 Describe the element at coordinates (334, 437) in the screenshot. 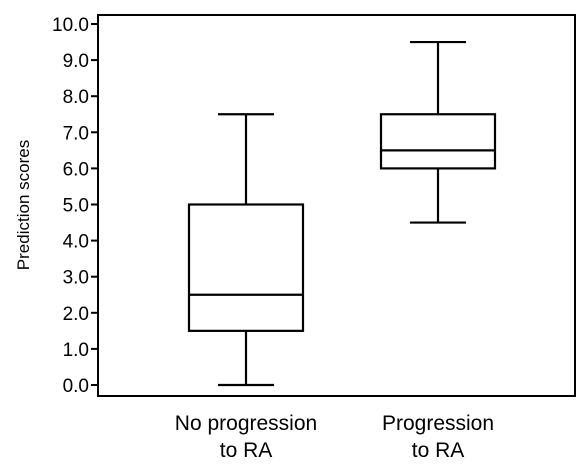

I see `category-labels: No progression to RA Progression to RA` at that location.